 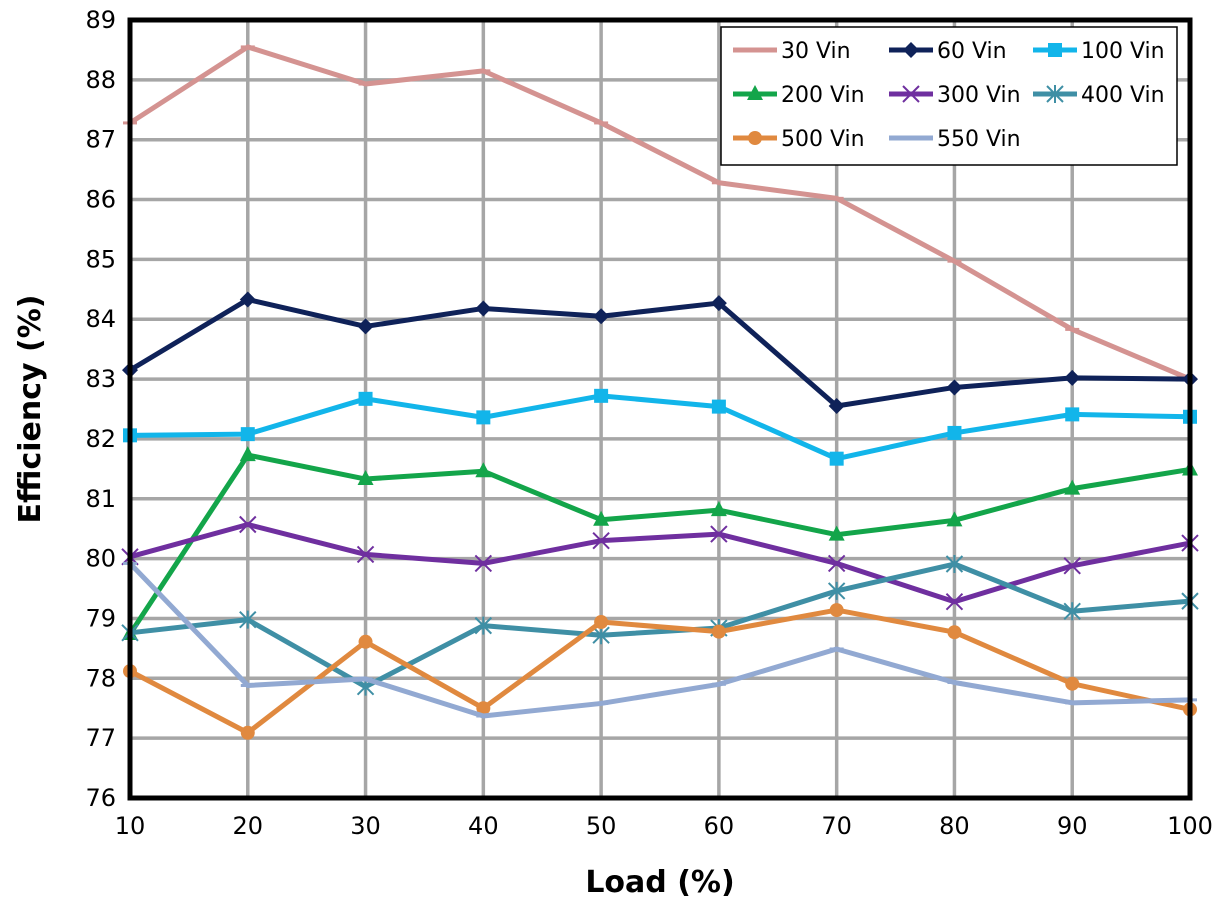 What do you see at coordinates (100, 379) in the screenshot?
I see `y-tick-label: 83` at bounding box center [100, 379].